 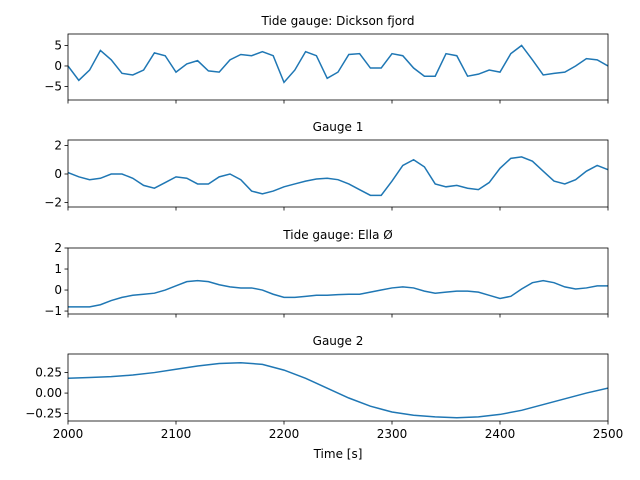 What do you see at coordinates (58, 269) in the screenshot?
I see `y-tick-label: 1` at bounding box center [58, 269].